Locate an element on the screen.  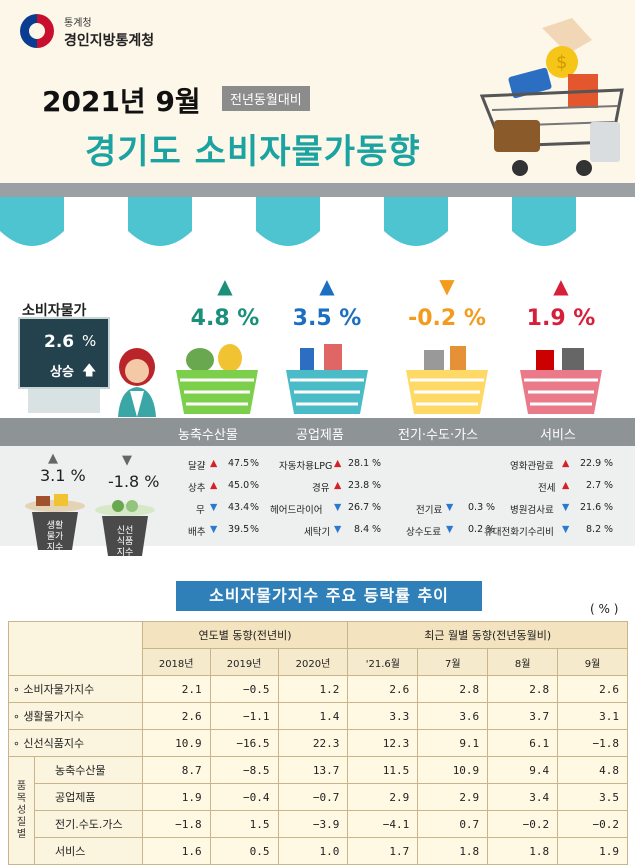
shopping-cart-illustration-icon: $ is located at coordinates (551, 97).